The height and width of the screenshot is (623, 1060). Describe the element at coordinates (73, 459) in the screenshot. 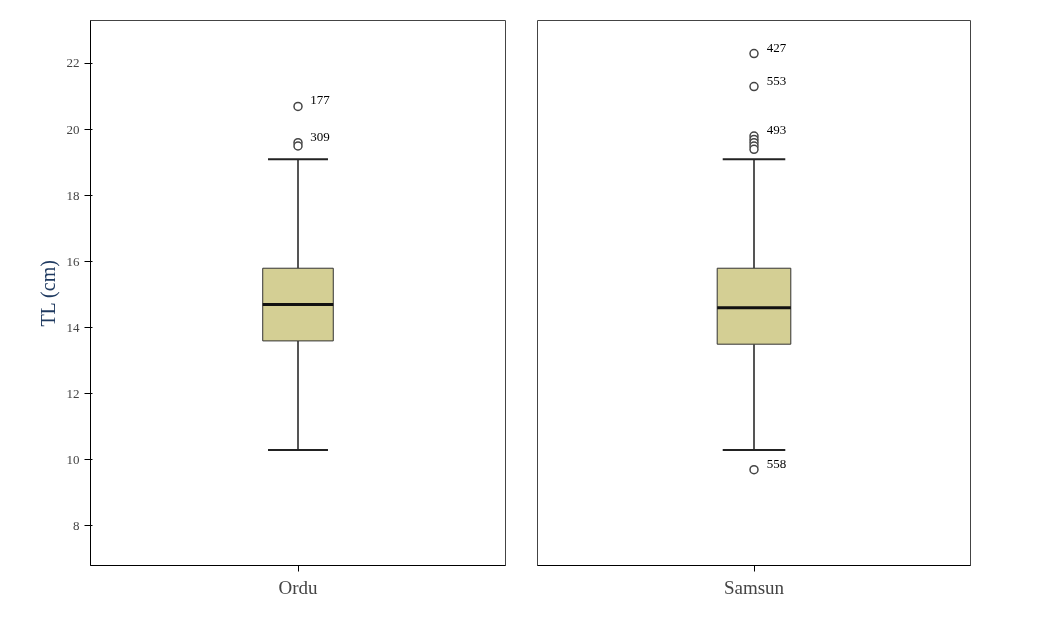

I see `y-tick-label: 10` at that location.